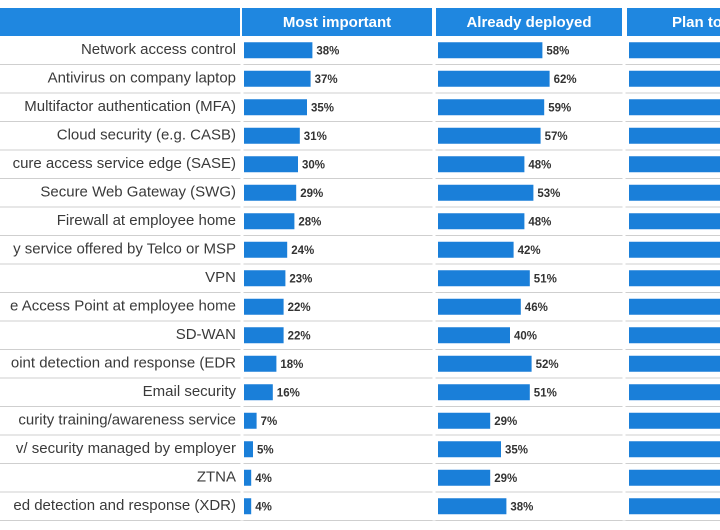 This screenshot has width=720, height=530. What do you see at coordinates (547, 365) in the screenshot?
I see `value-label: 52%` at bounding box center [547, 365].